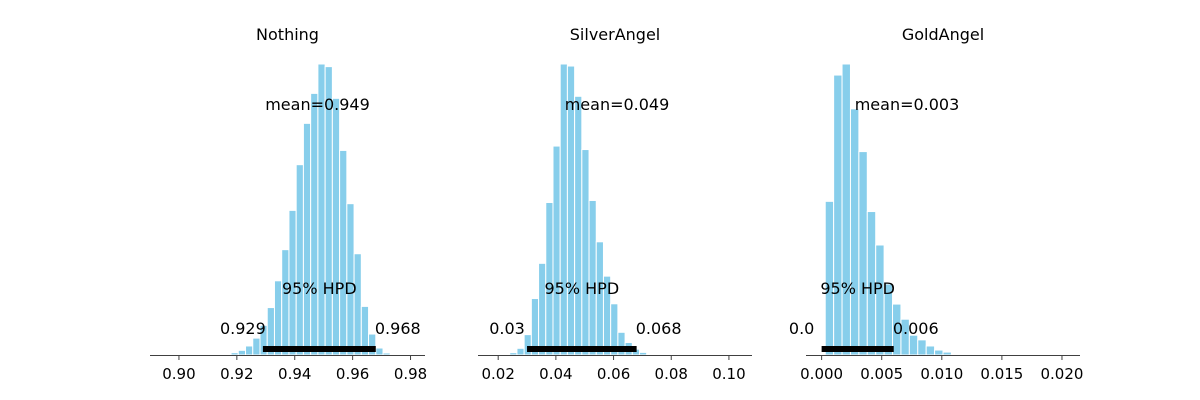  Describe the element at coordinates (497, 374) in the screenshot. I see `x-tick-label: 0.02` at that location.